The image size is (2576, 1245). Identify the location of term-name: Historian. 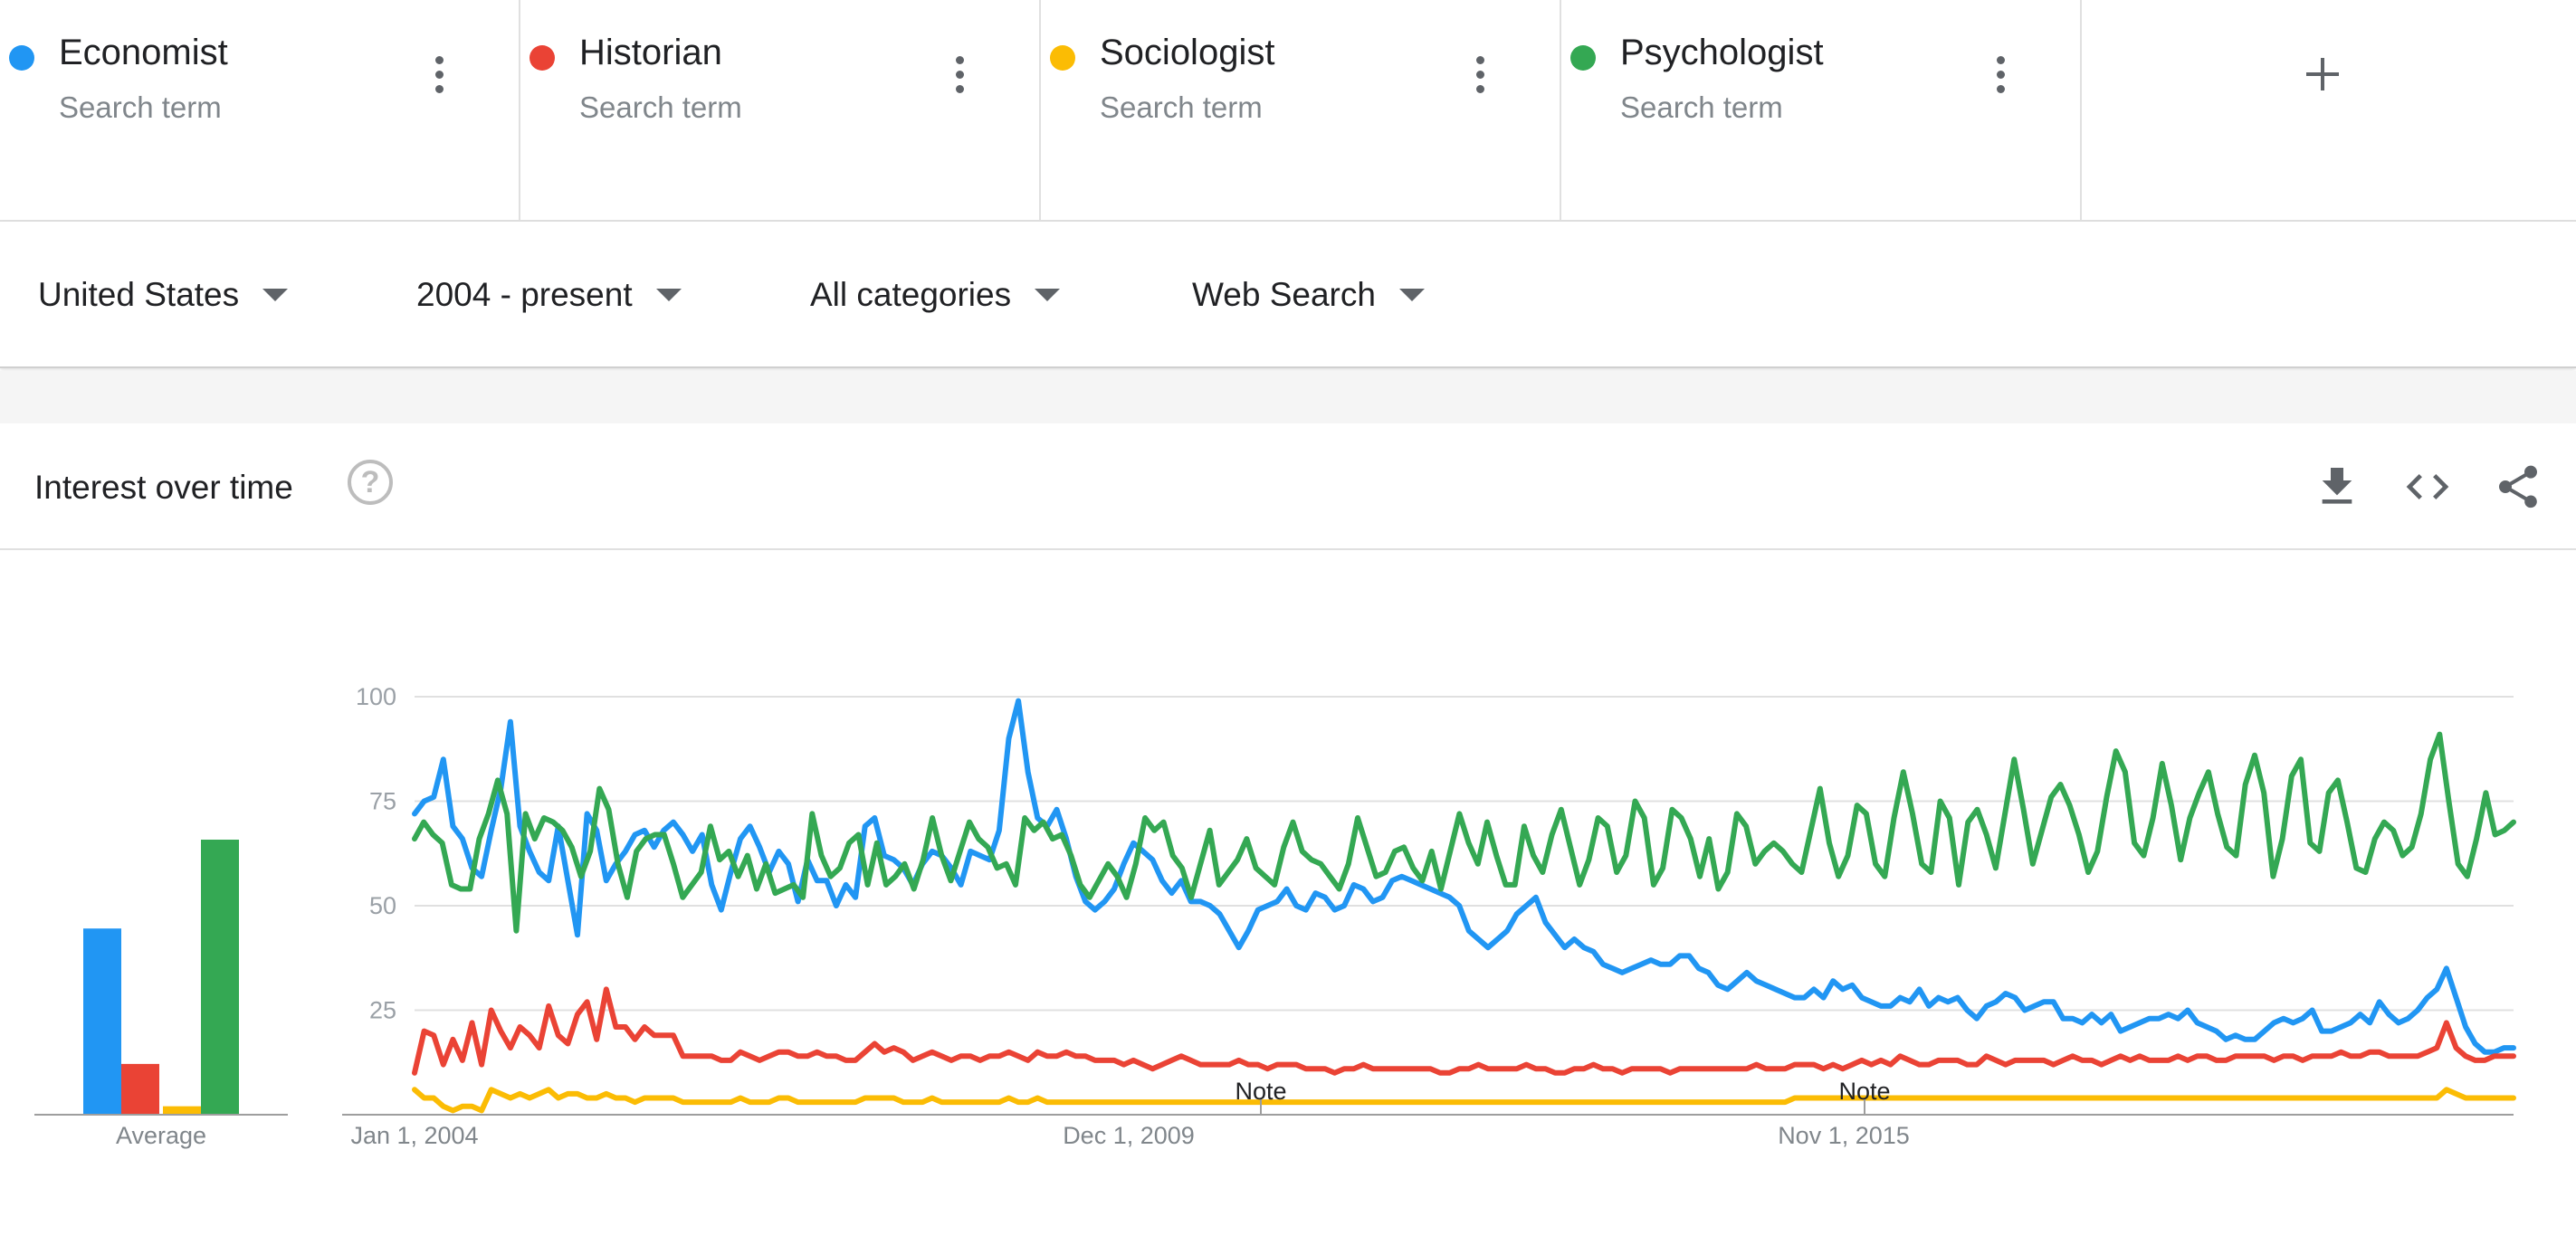
(650, 52).